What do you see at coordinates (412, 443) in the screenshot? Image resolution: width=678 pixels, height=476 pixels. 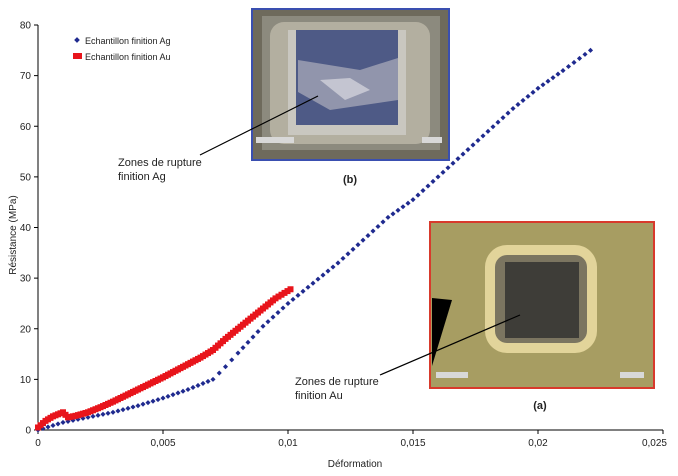 I see `x-tick-label: 0,015` at bounding box center [412, 443].